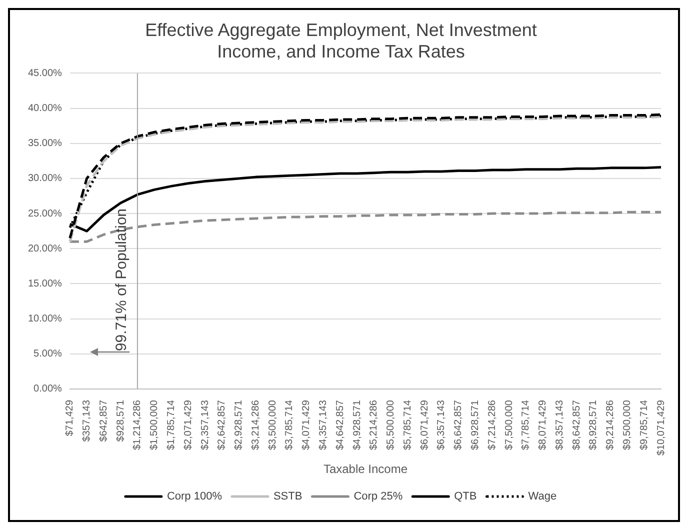 Image resolution: width=688 pixels, height=529 pixels. I want to click on x-tick-label: $5,214,286, so click(374, 425).